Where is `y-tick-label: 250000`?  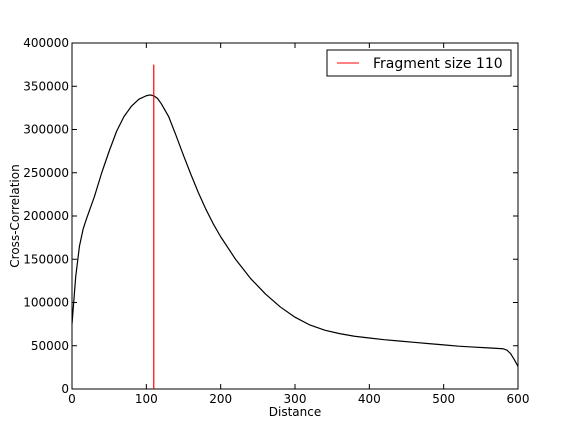 y-tick-label: 250000 is located at coordinates (46, 173).